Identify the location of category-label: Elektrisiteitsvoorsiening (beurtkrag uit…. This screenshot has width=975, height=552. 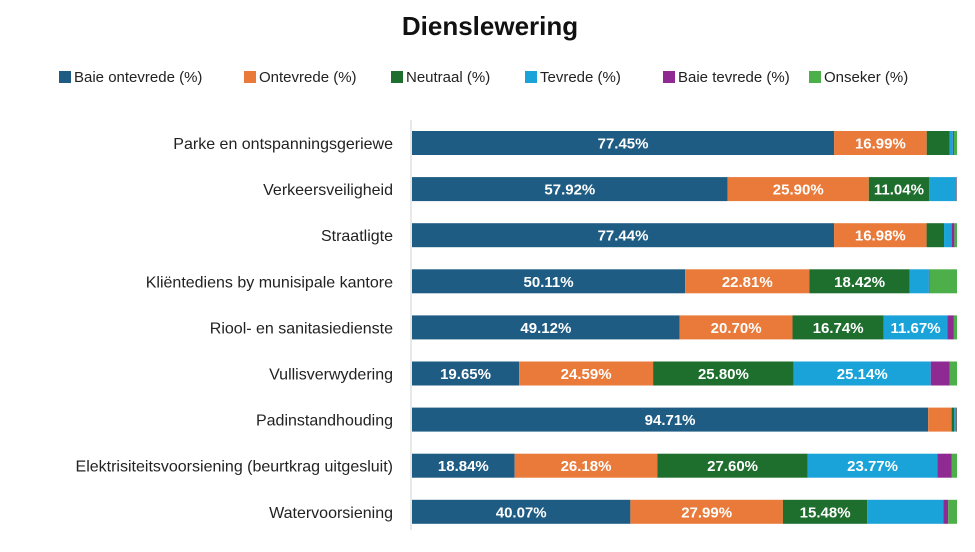
(234, 467).